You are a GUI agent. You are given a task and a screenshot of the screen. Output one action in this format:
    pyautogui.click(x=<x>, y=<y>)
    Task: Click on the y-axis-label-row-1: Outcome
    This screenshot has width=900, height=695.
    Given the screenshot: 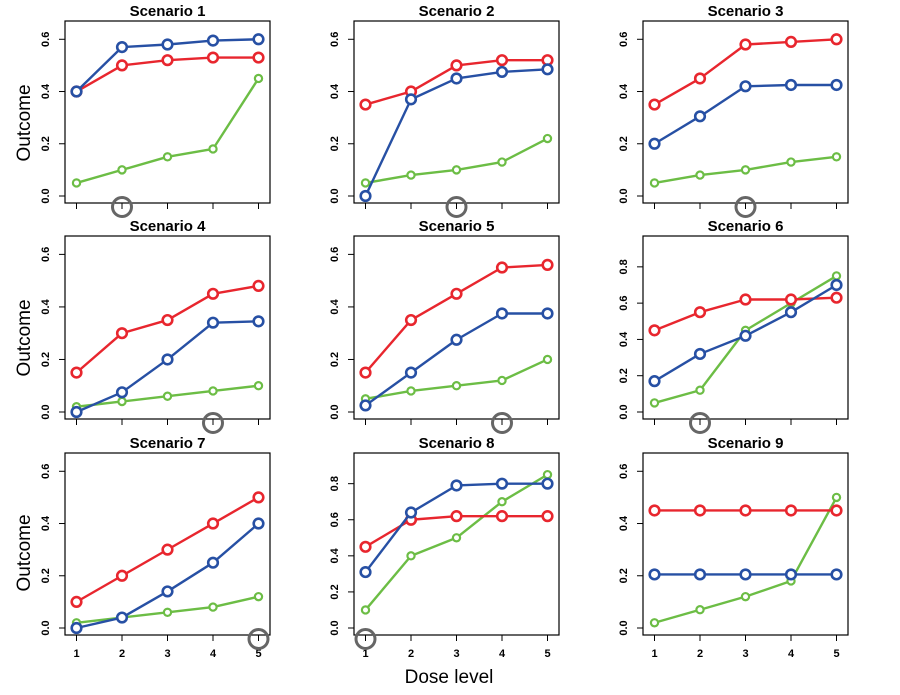 What is the action you would take?
    pyautogui.click(x=24, y=122)
    